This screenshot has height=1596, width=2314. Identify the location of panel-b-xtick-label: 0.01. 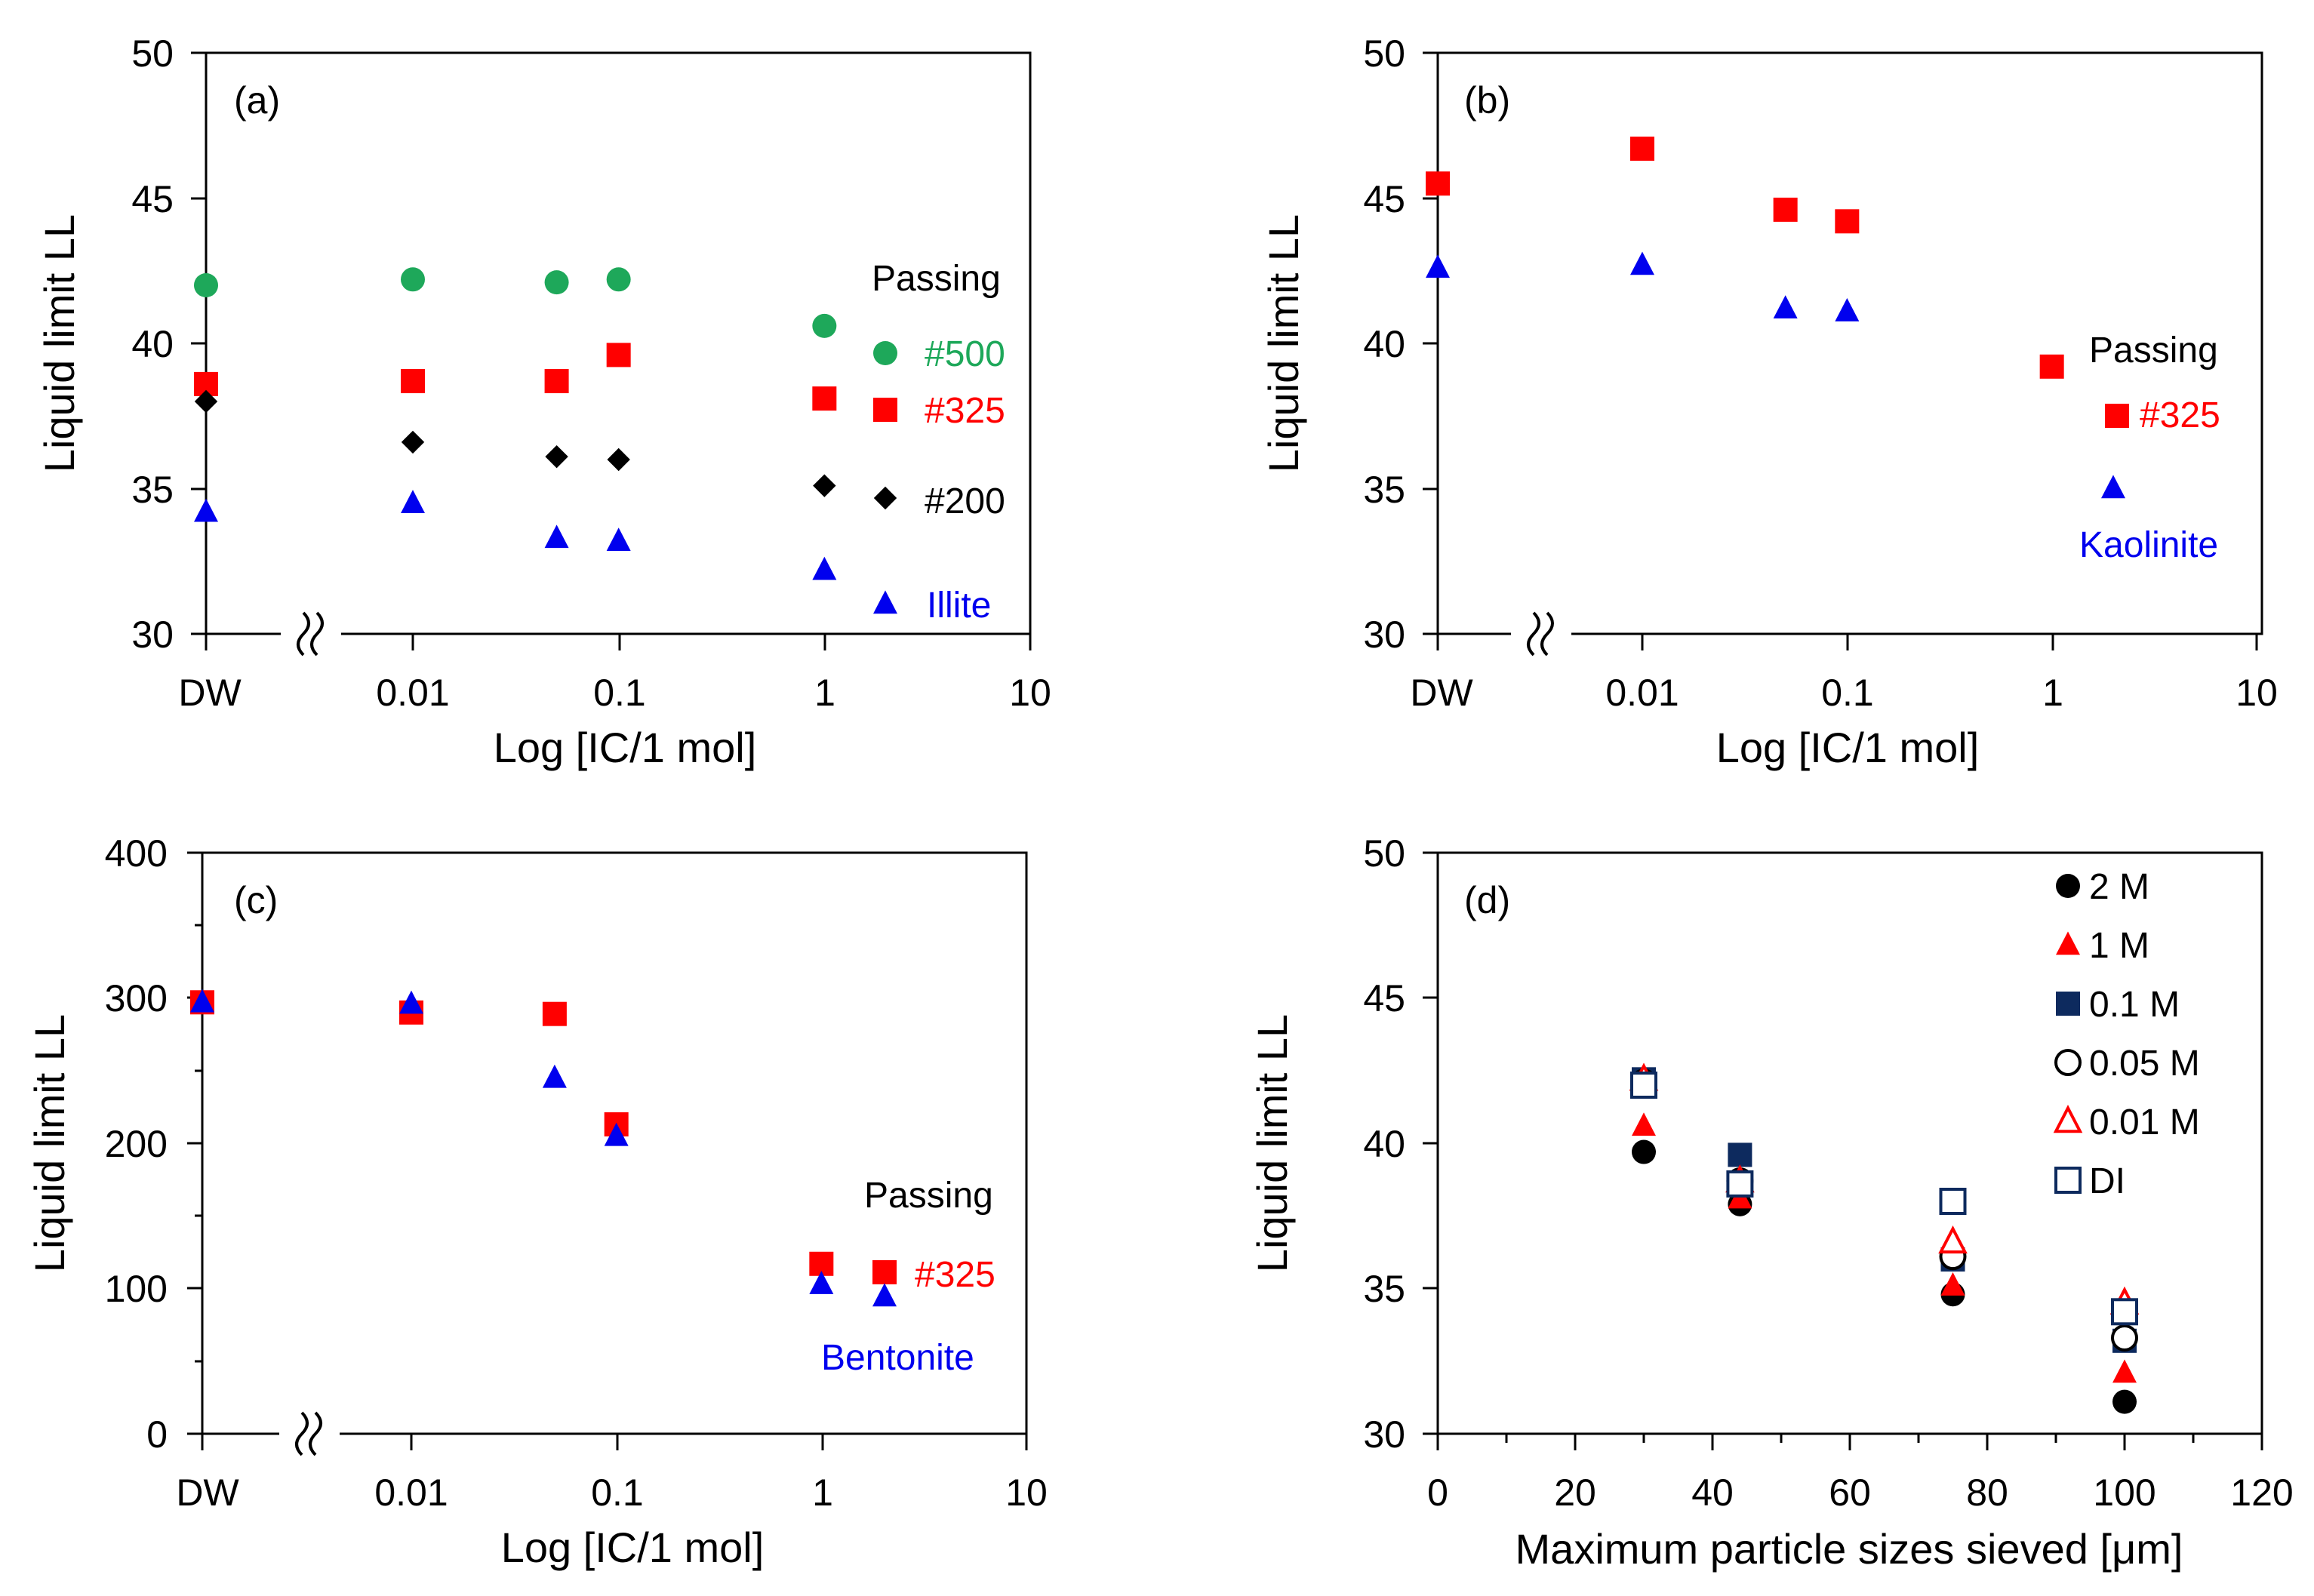
(1642, 693).